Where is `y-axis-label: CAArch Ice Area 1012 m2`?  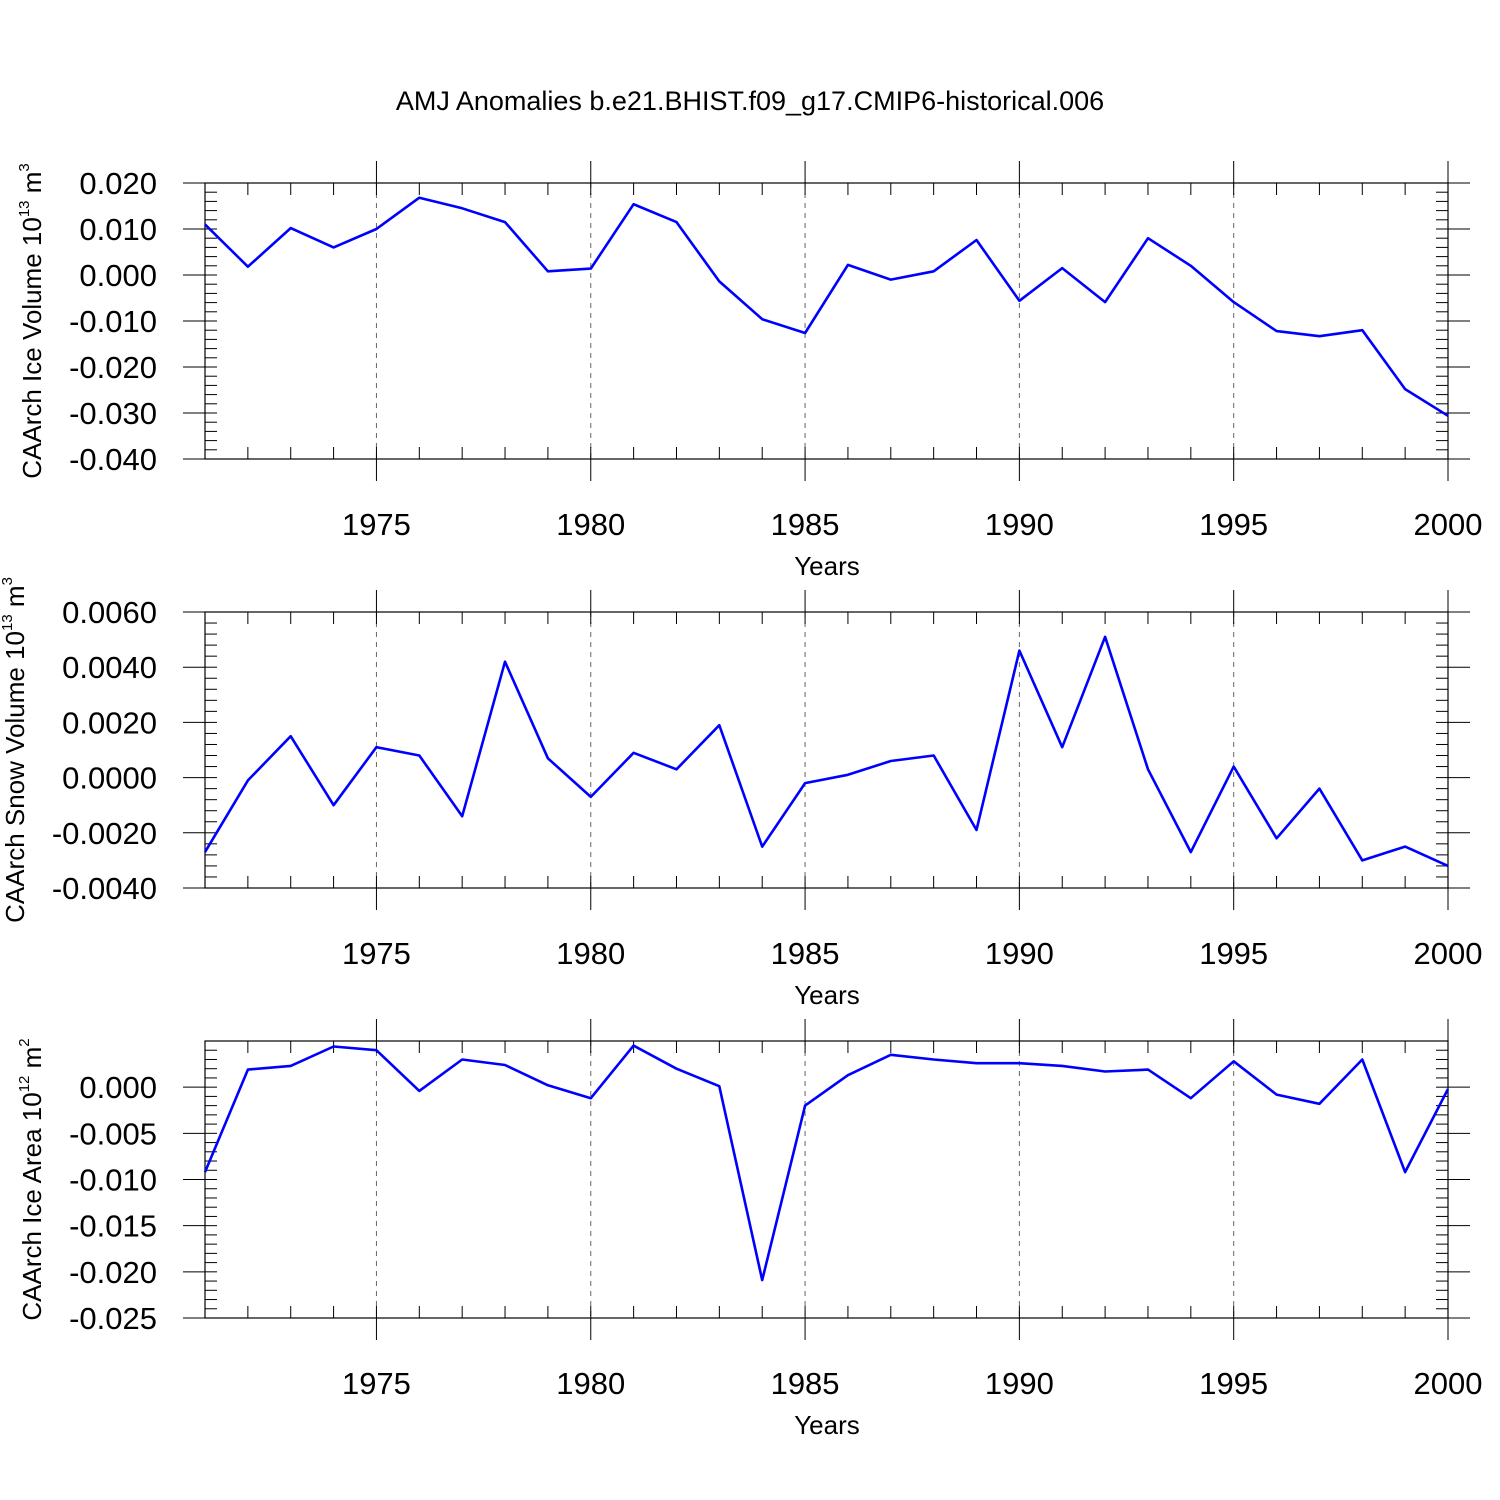 y-axis-label: CAArch Ice Area 1012 m2 is located at coordinates (31, 1179).